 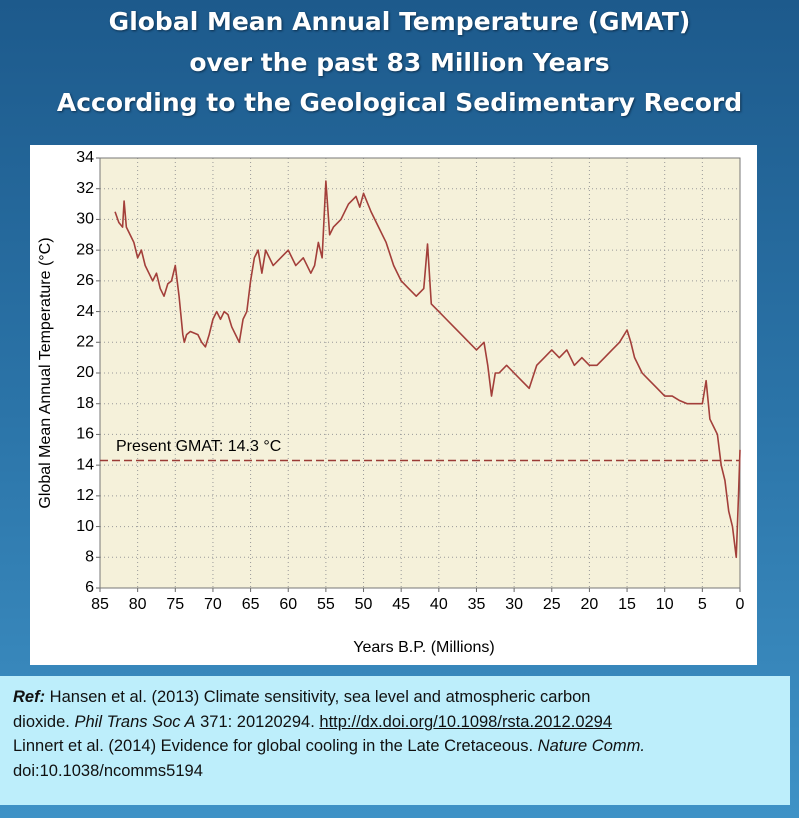 I want to click on y-tick-label: 34, so click(x=85, y=157).